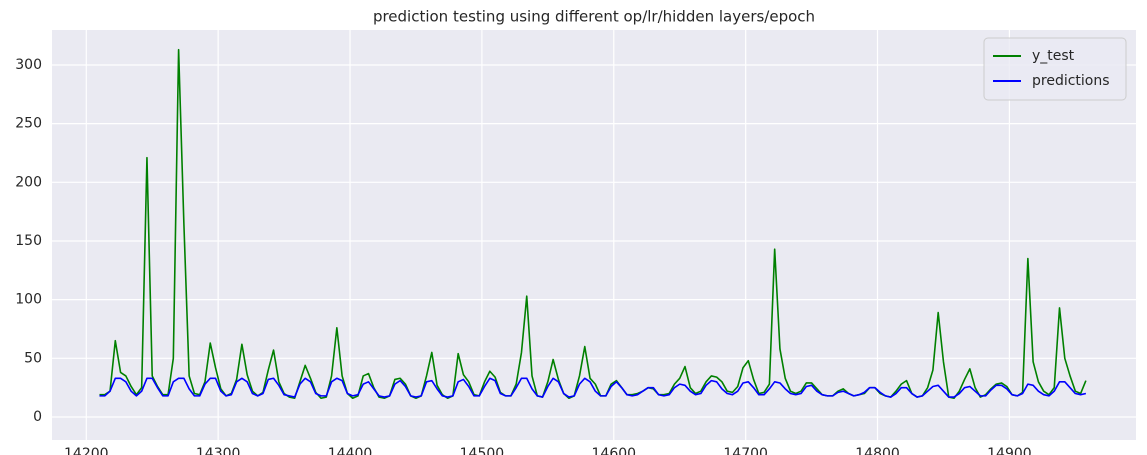  What do you see at coordinates (350, 450) in the screenshot?
I see `x-tick-label: 14400` at bounding box center [350, 450].